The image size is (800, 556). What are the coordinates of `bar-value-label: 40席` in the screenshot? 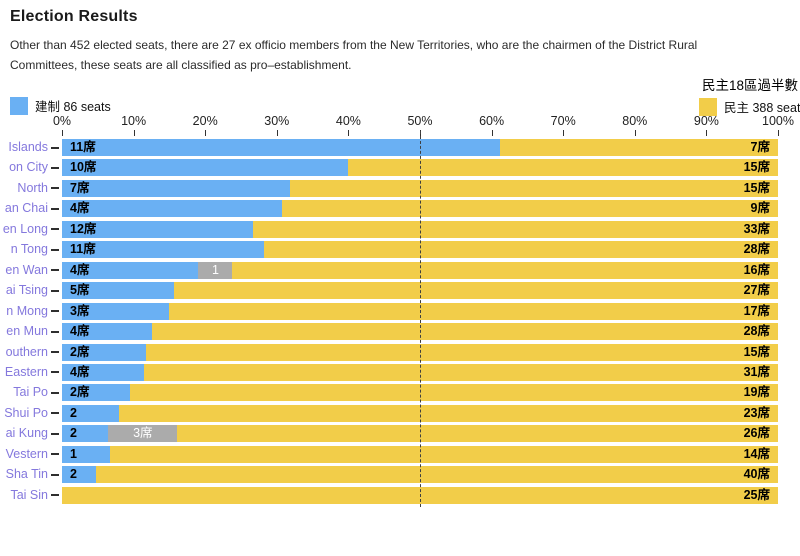 It's located at (756, 474).